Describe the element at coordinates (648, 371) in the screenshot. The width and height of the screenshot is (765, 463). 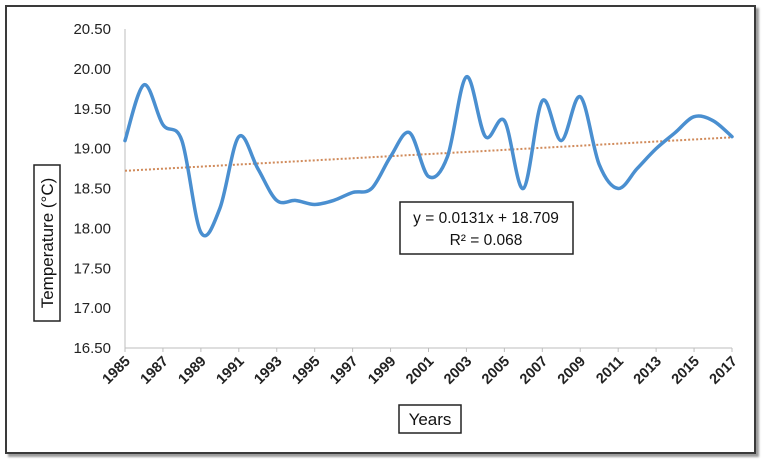
I see `x-tick-label: 2013` at that location.